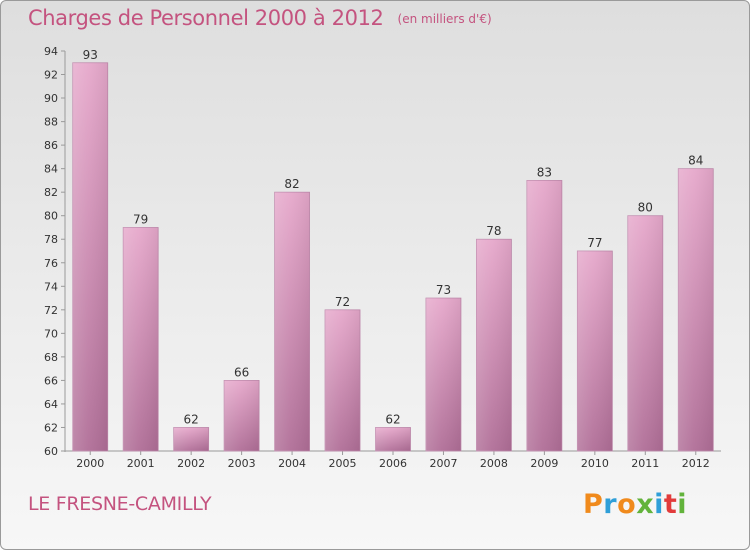 The width and height of the screenshot is (750, 550). I want to click on data-label-2007: 73, so click(443, 290).